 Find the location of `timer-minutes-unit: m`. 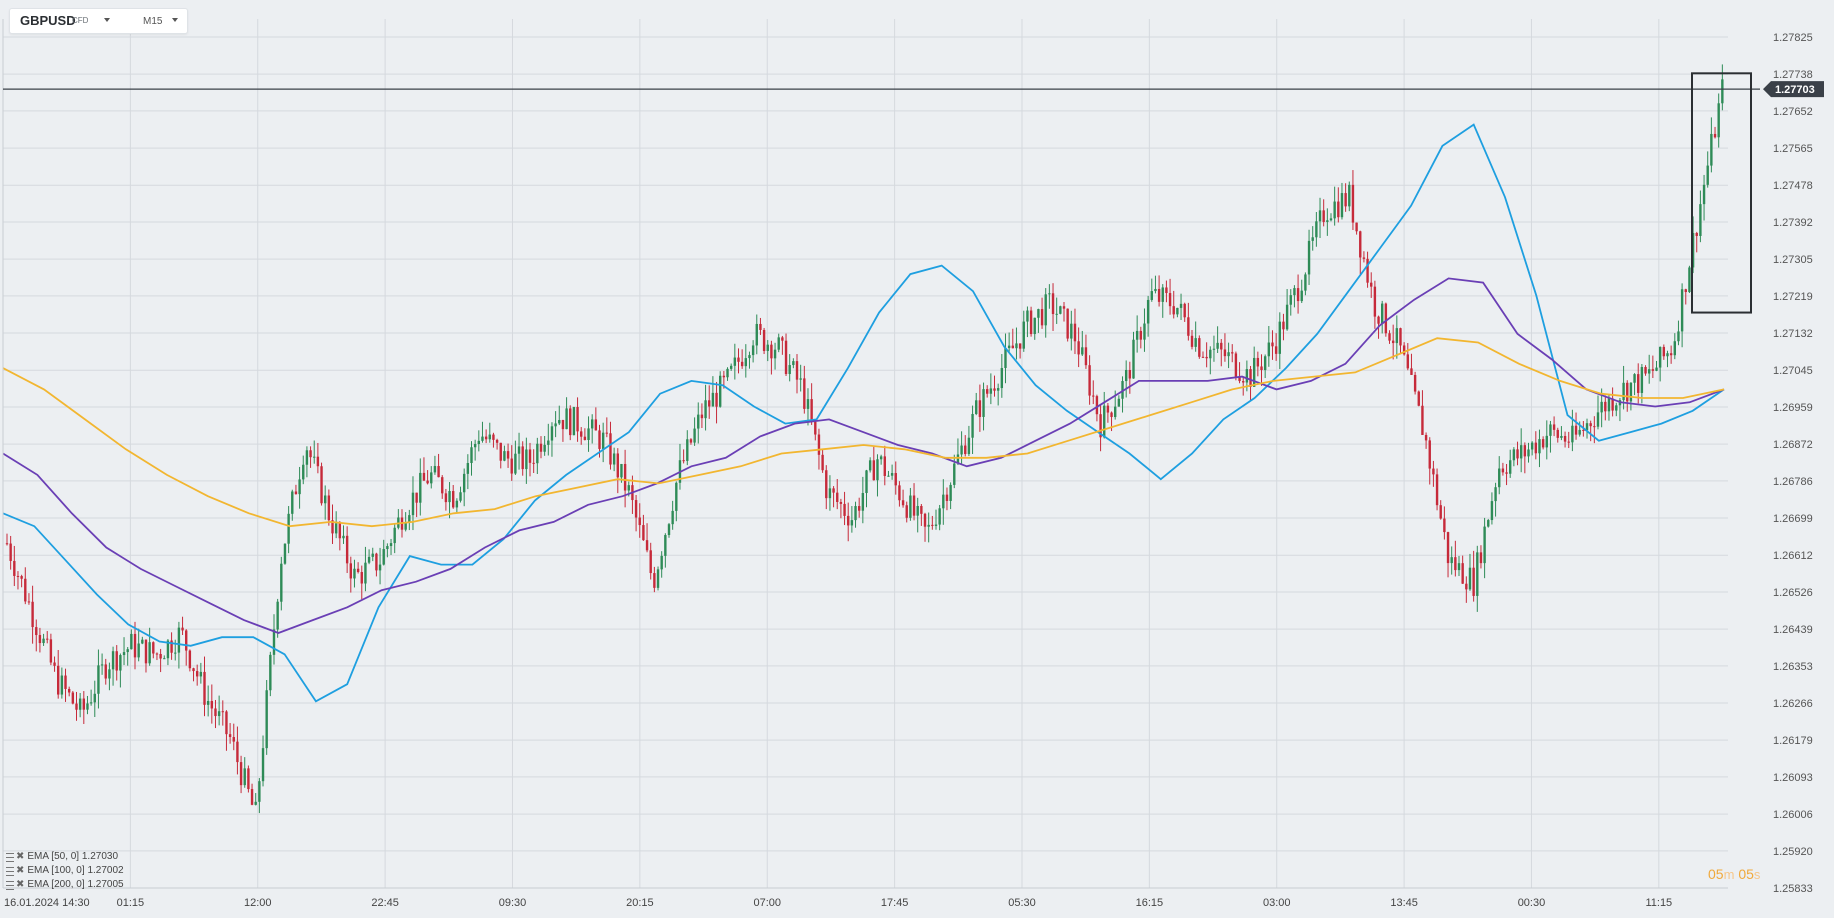

timer-minutes-unit: m is located at coordinates (1729, 874).